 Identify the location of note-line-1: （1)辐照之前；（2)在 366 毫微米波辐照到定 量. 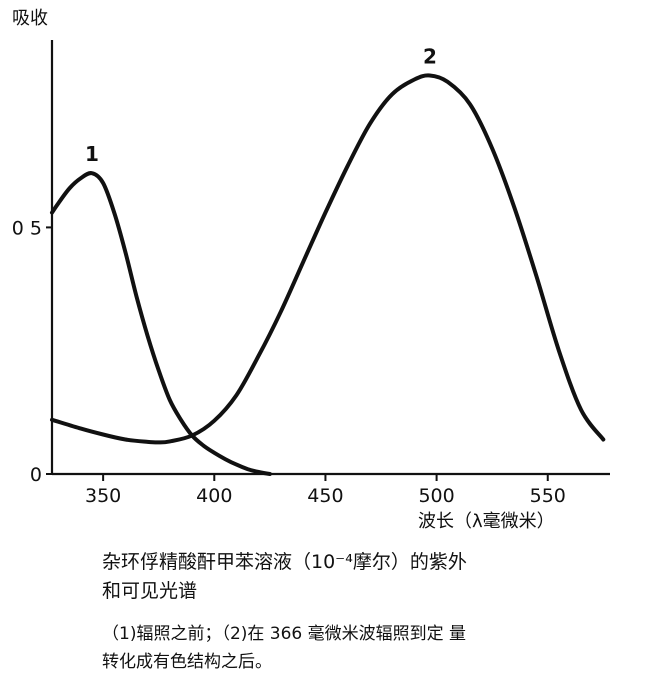
(284, 634).